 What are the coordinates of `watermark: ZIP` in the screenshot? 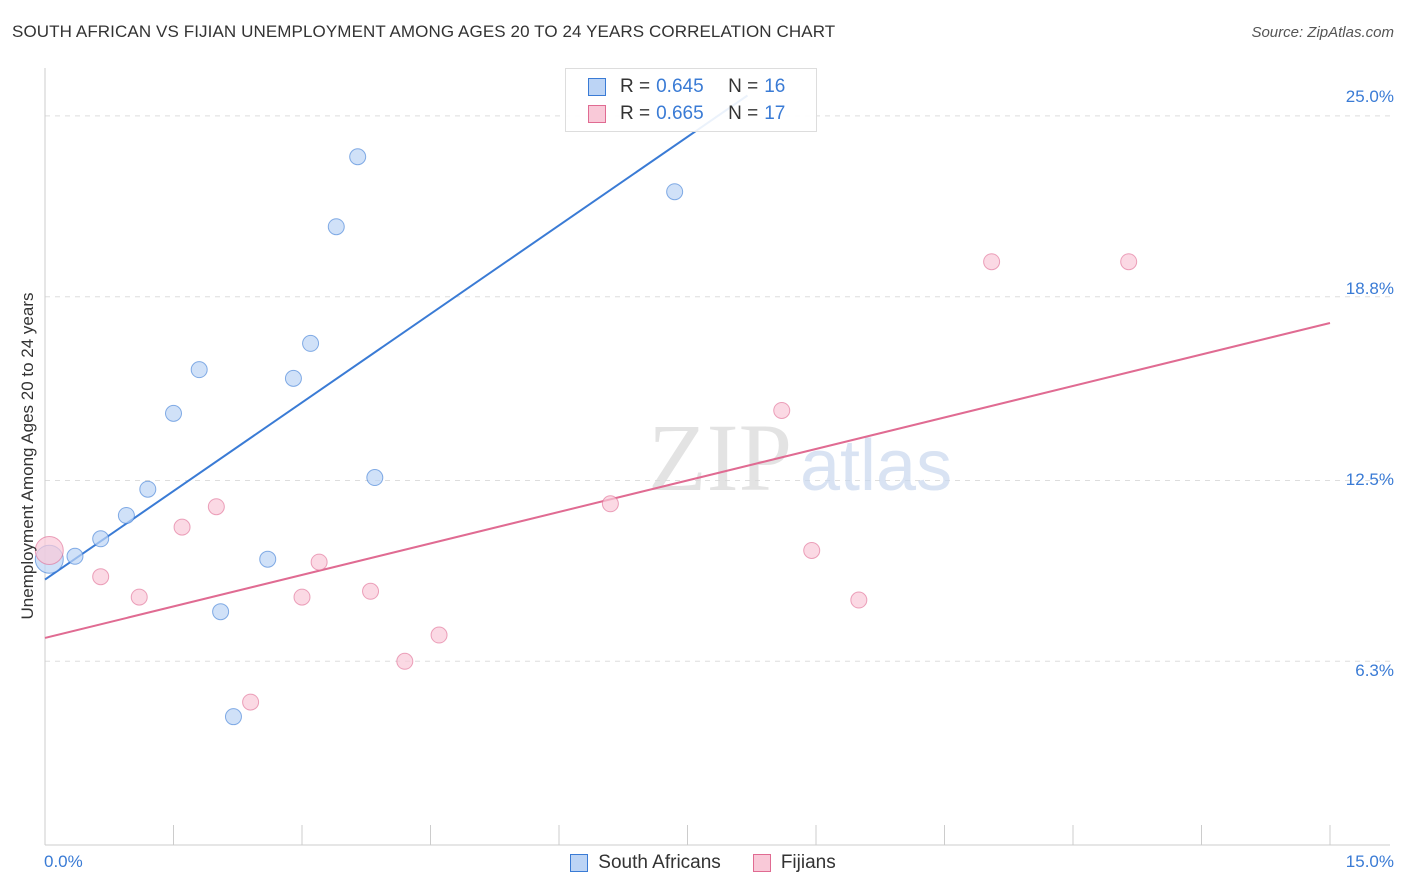 It's located at (720, 457).